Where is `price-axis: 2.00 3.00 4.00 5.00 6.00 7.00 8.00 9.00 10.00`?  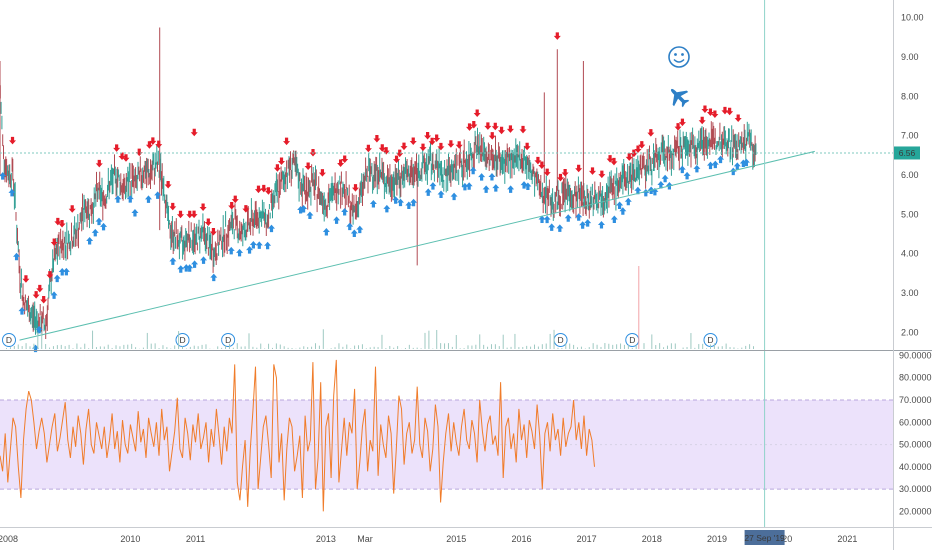 price-axis: 2.00 3.00 4.00 5.00 6.00 7.00 8.00 9.00 10.00 is located at coordinates (912, 175).